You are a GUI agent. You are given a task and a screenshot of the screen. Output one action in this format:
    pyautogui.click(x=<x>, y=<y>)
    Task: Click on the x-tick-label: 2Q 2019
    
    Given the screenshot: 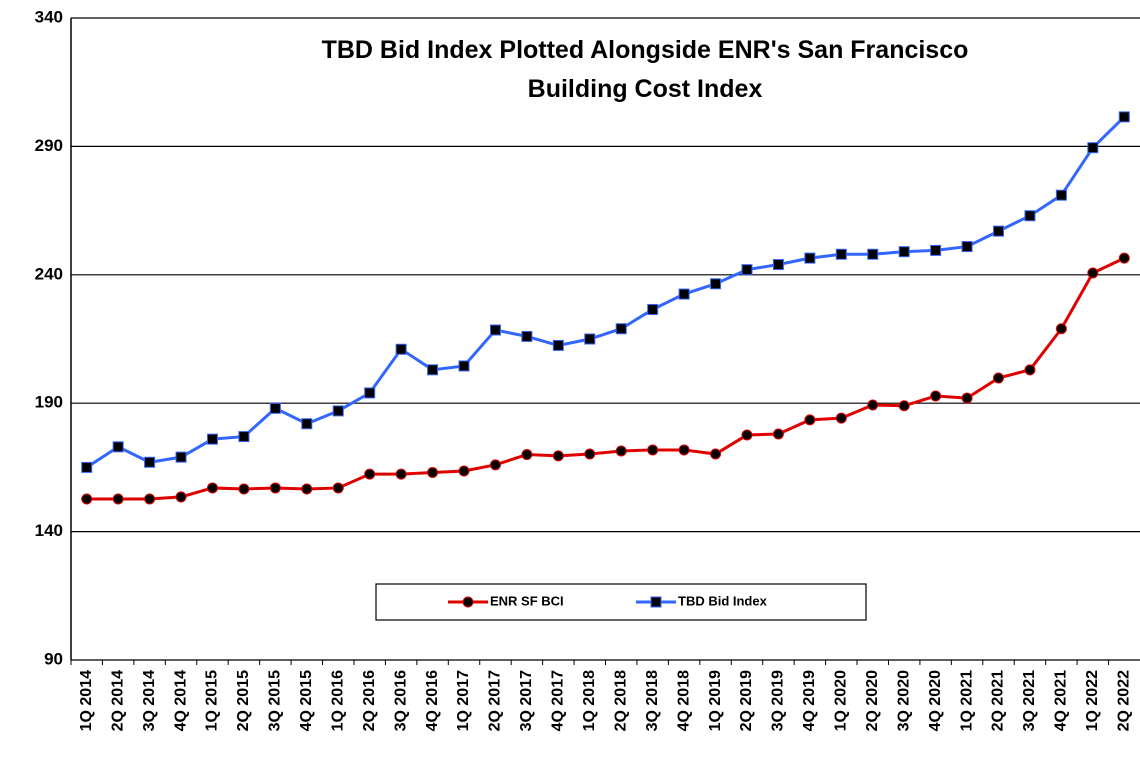 What is the action you would take?
    pyautogui.click(x=746, y=700)
    